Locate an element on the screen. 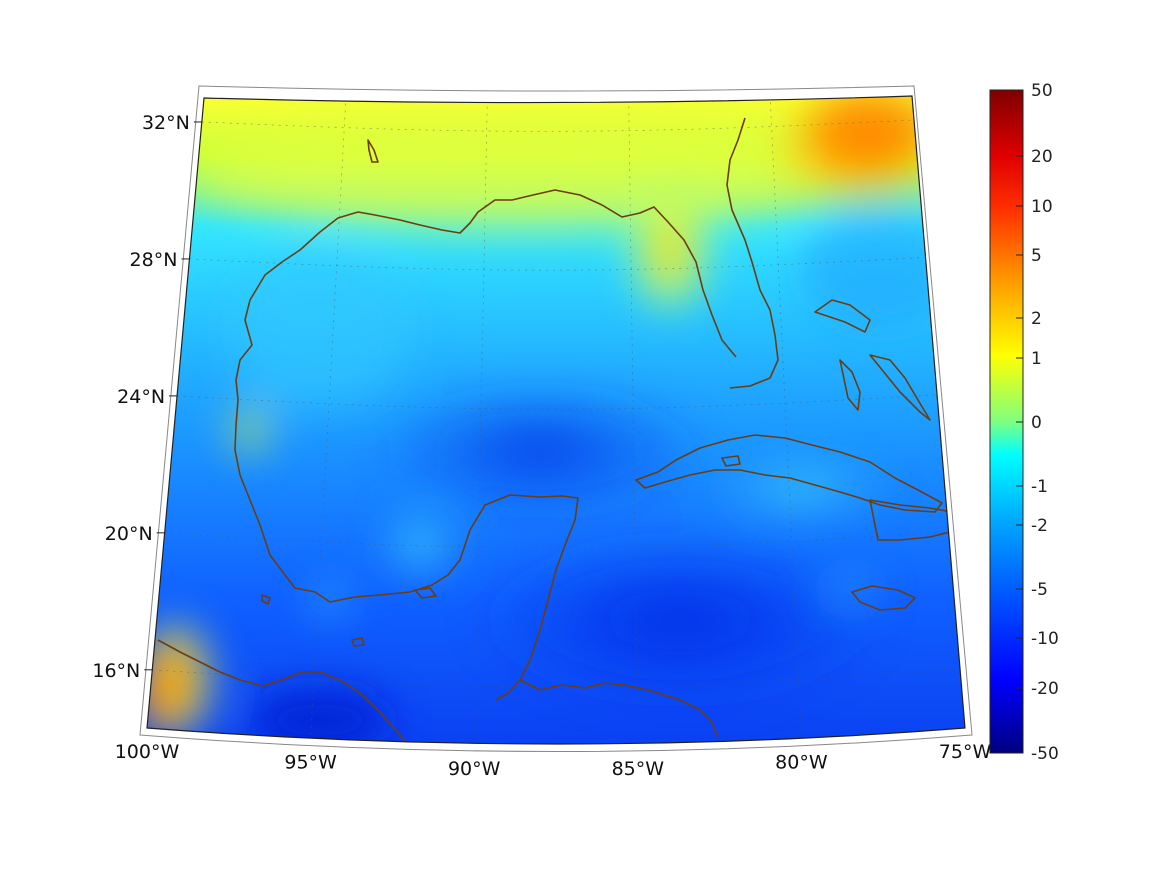 Image resolution: width=1167 pixels, height=875 pixels. coastline-central-america is located at coordinates (438, 691).